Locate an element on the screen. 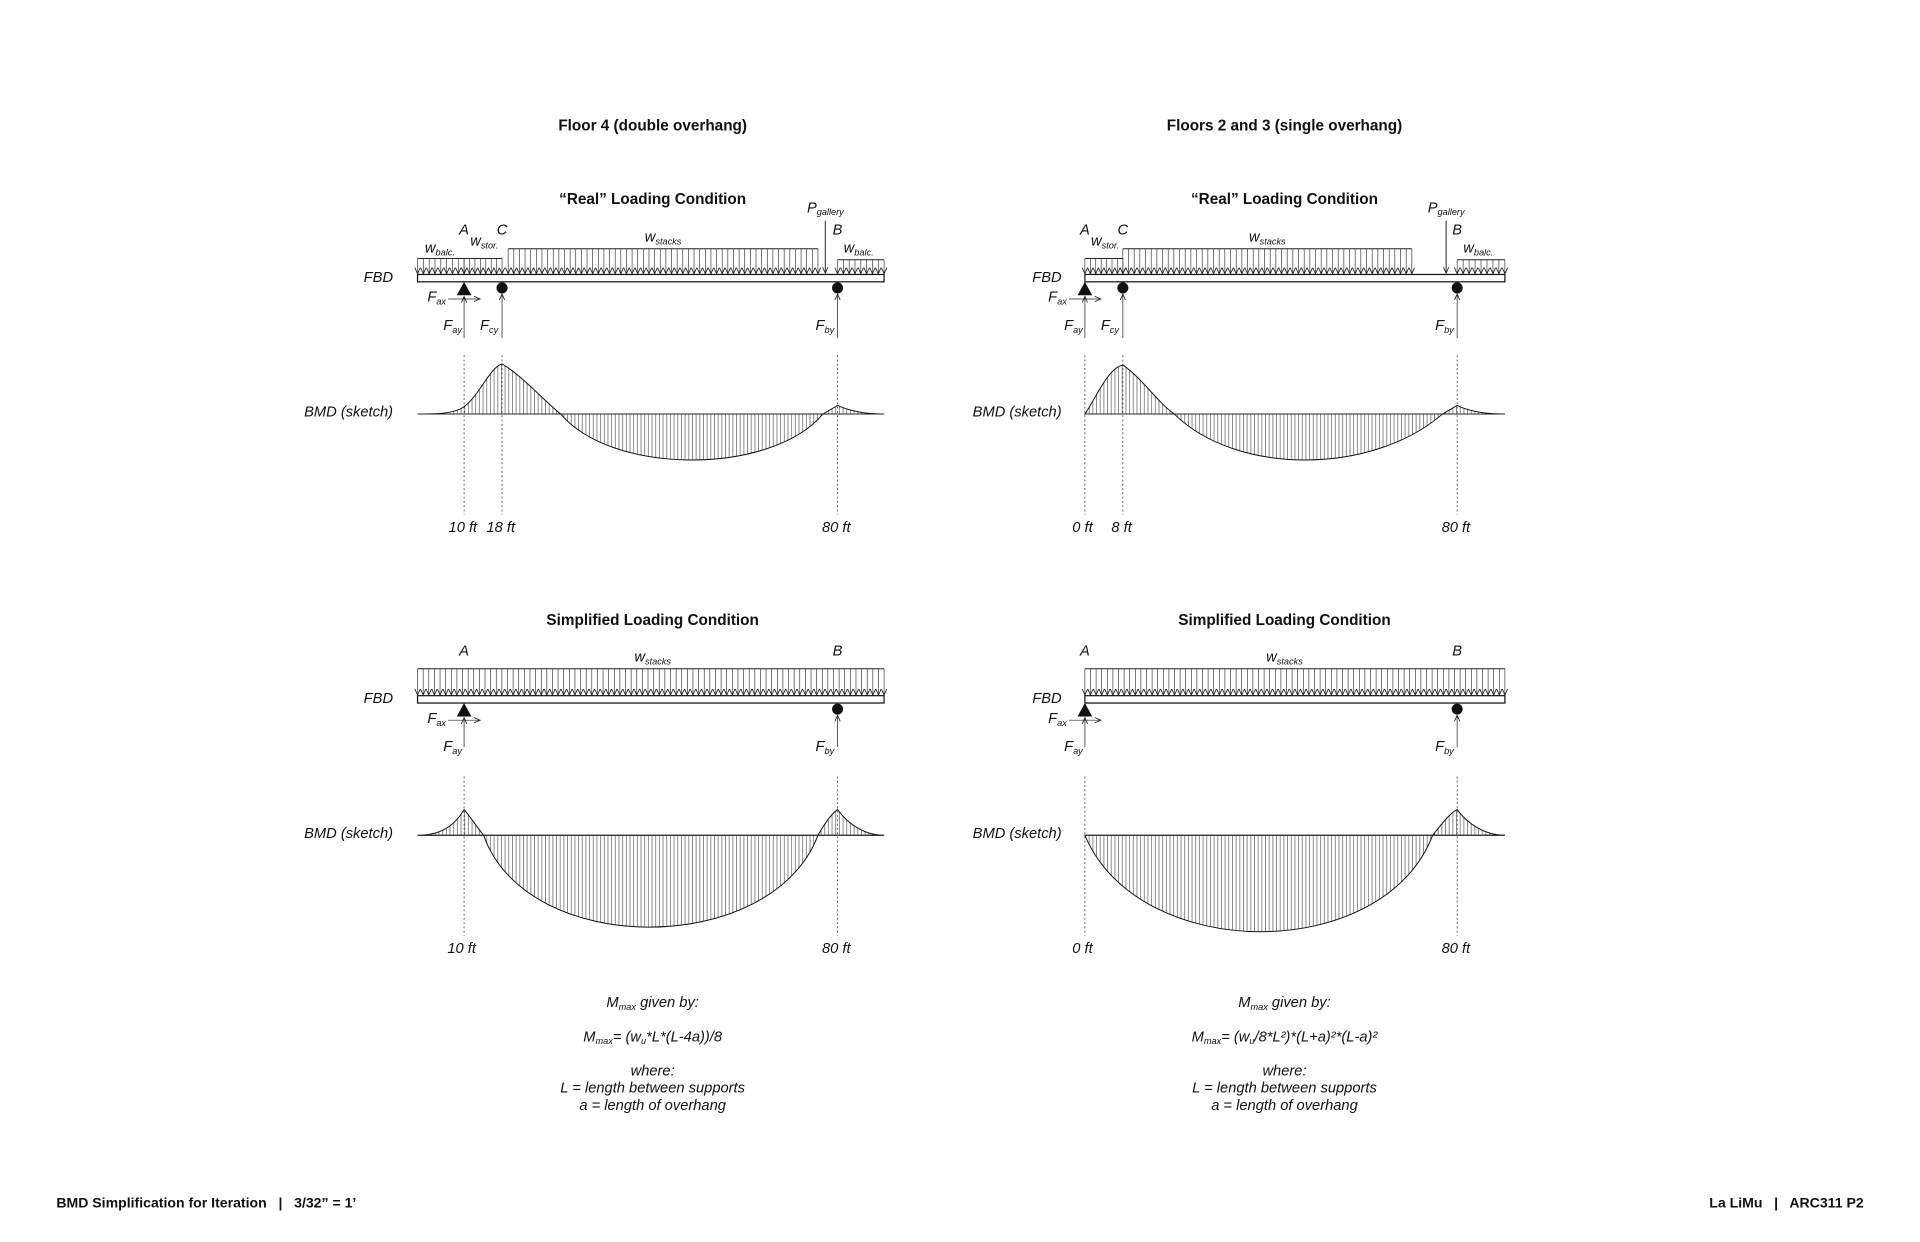 The width and height of the screenshot is (1920, 1242). formula-equation: Mmax= (wu/8*L²)*(L+a)²*(L-a)² is located at coordinates (1285, 1037).